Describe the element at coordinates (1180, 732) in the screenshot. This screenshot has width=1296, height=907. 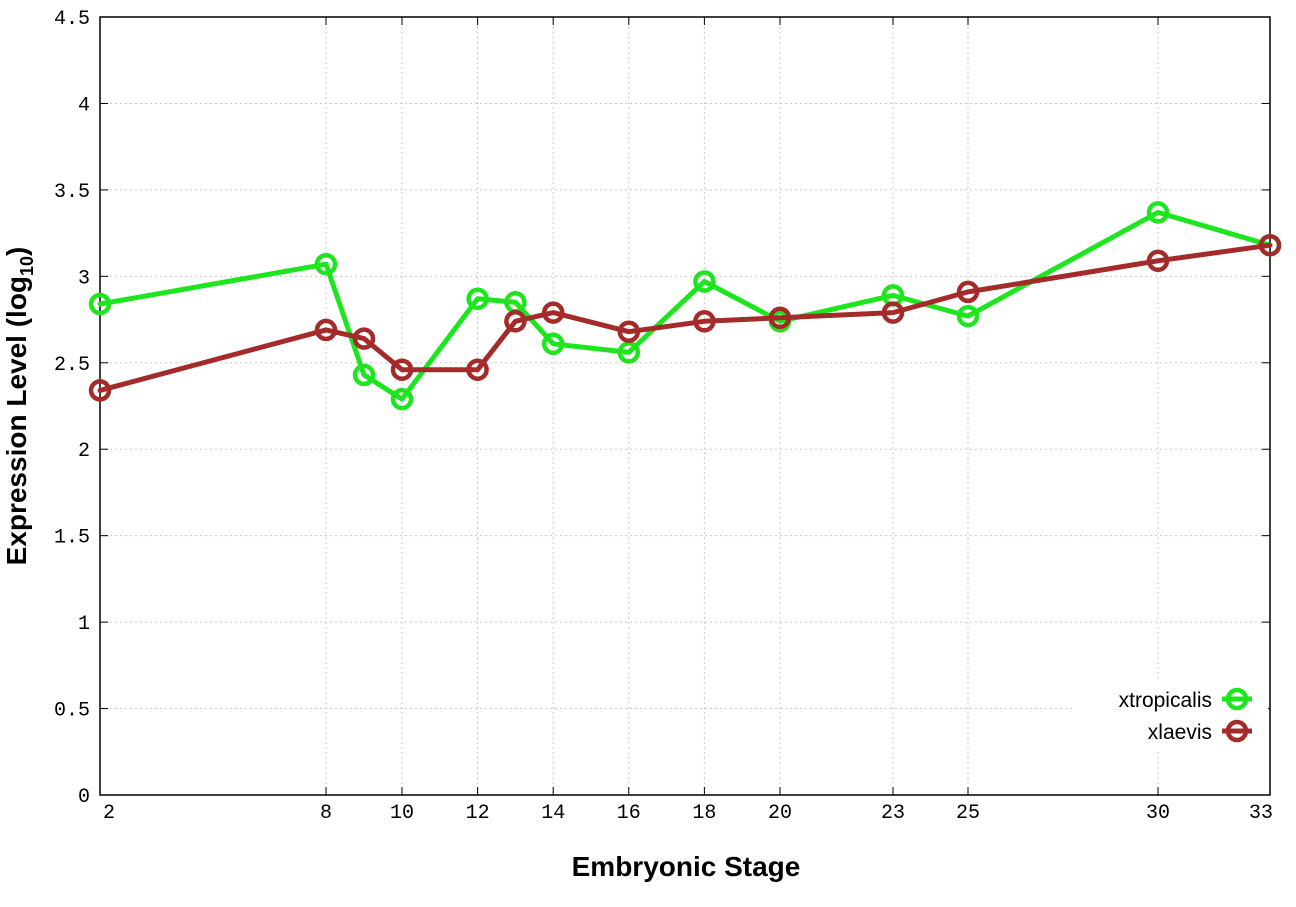
I see `legend-label-xlaevis: xlaevis` at that location.